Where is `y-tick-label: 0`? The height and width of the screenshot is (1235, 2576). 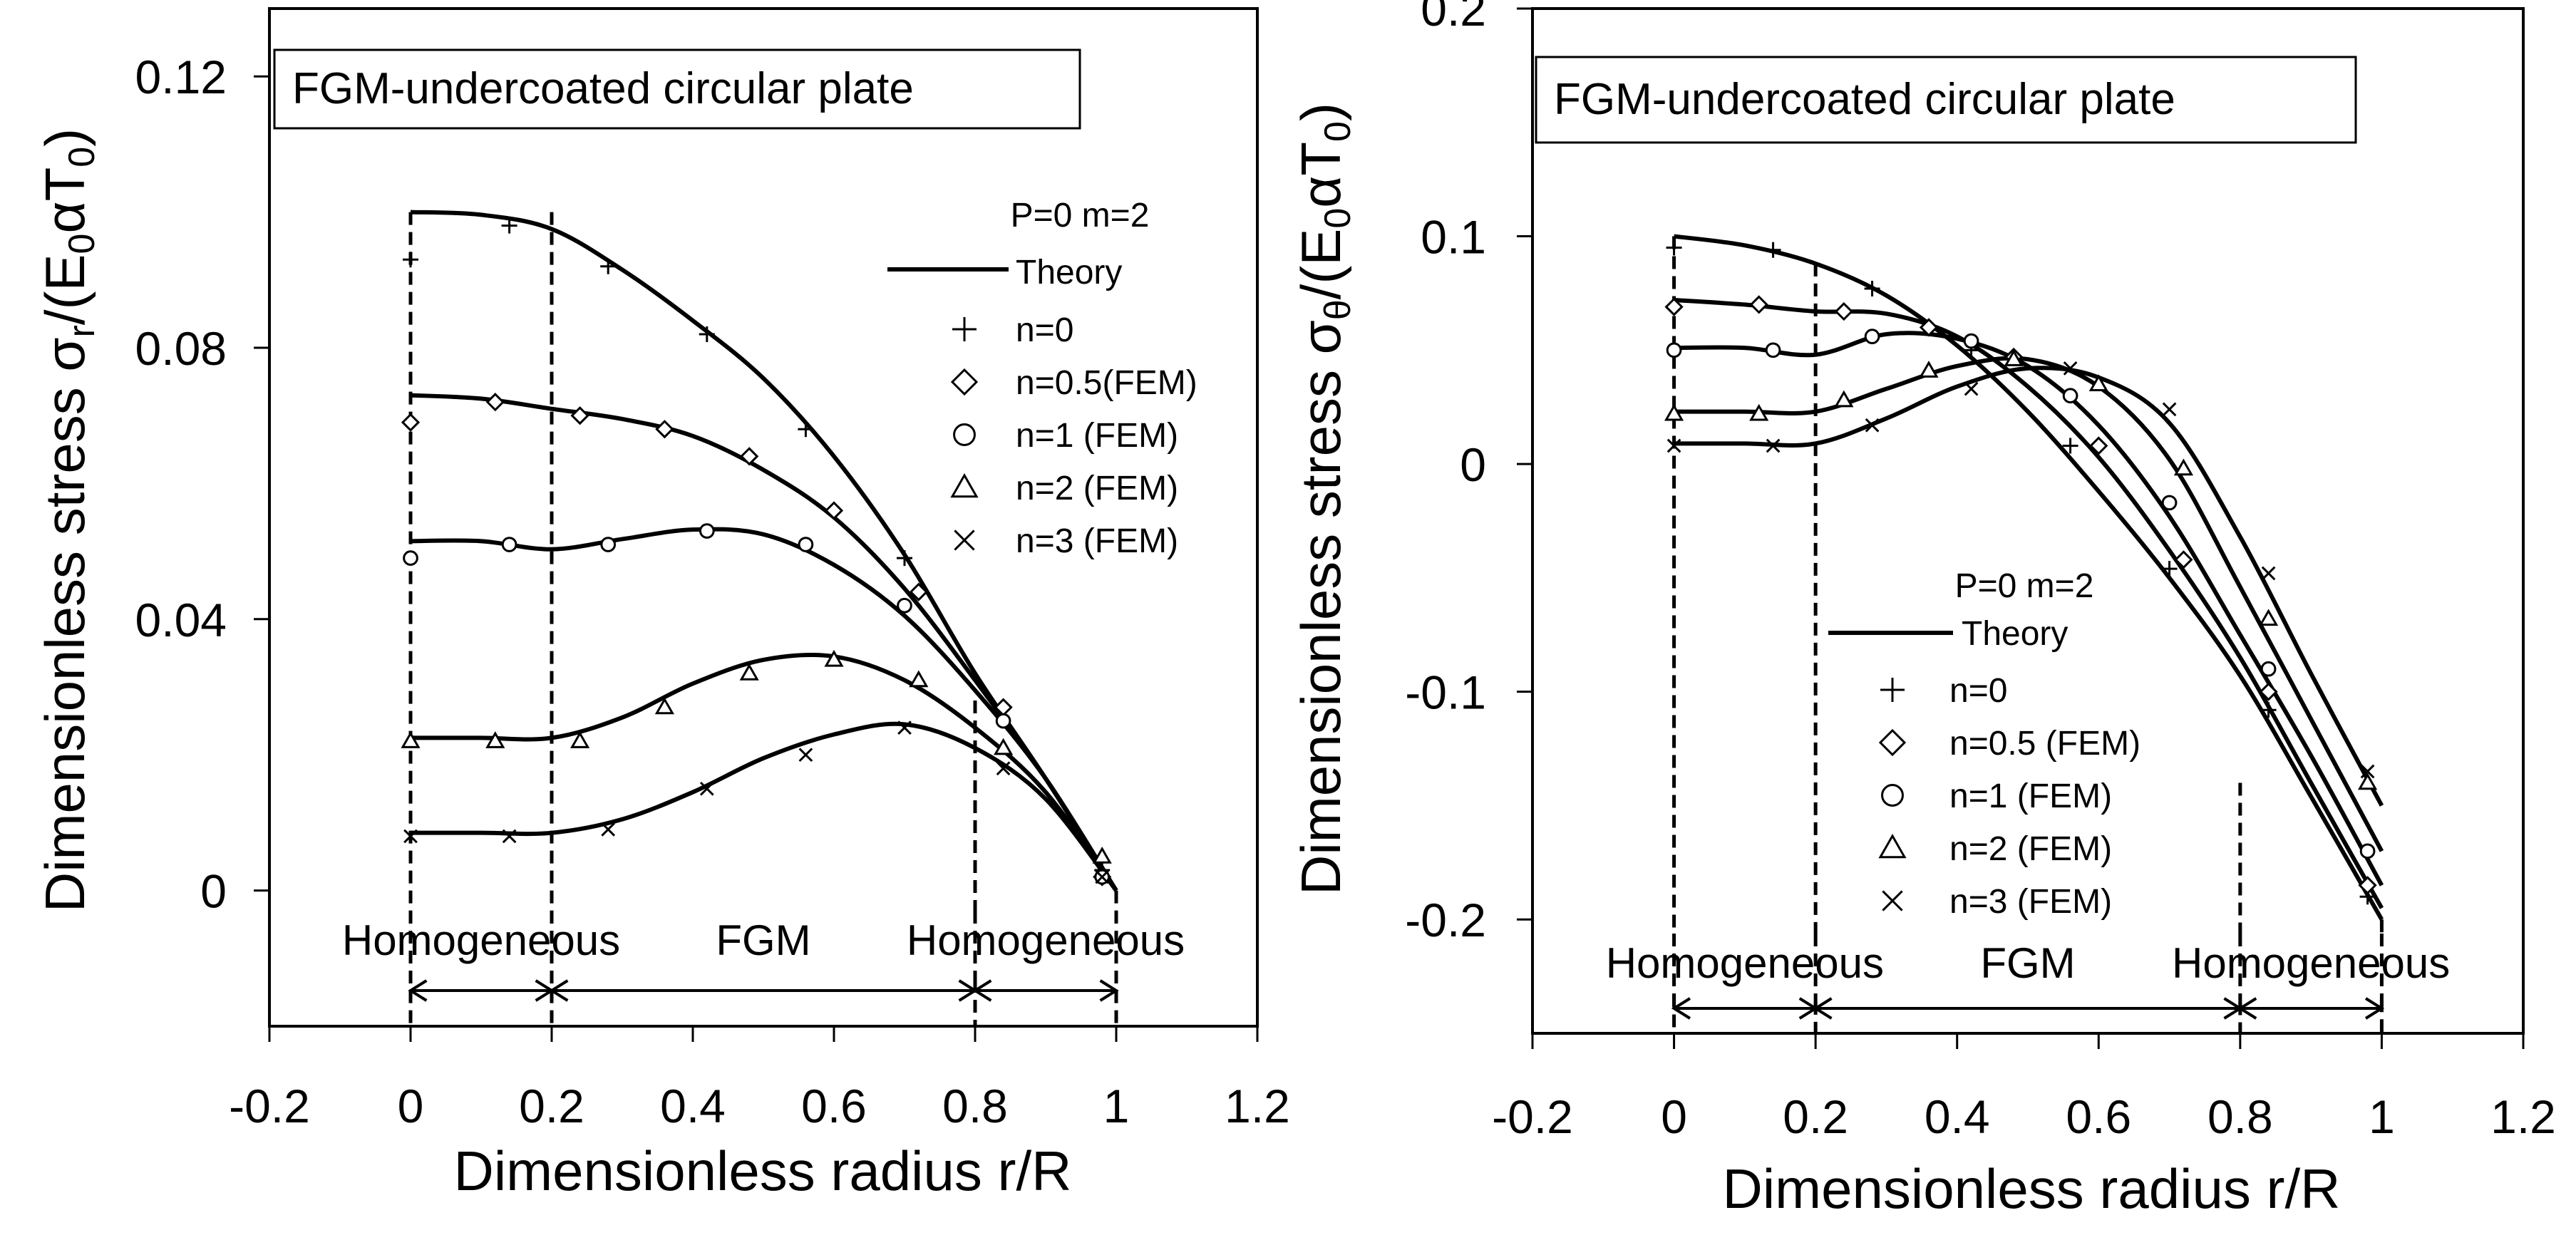 y-tick-label: 0 is located at coordinates (1473, 464).